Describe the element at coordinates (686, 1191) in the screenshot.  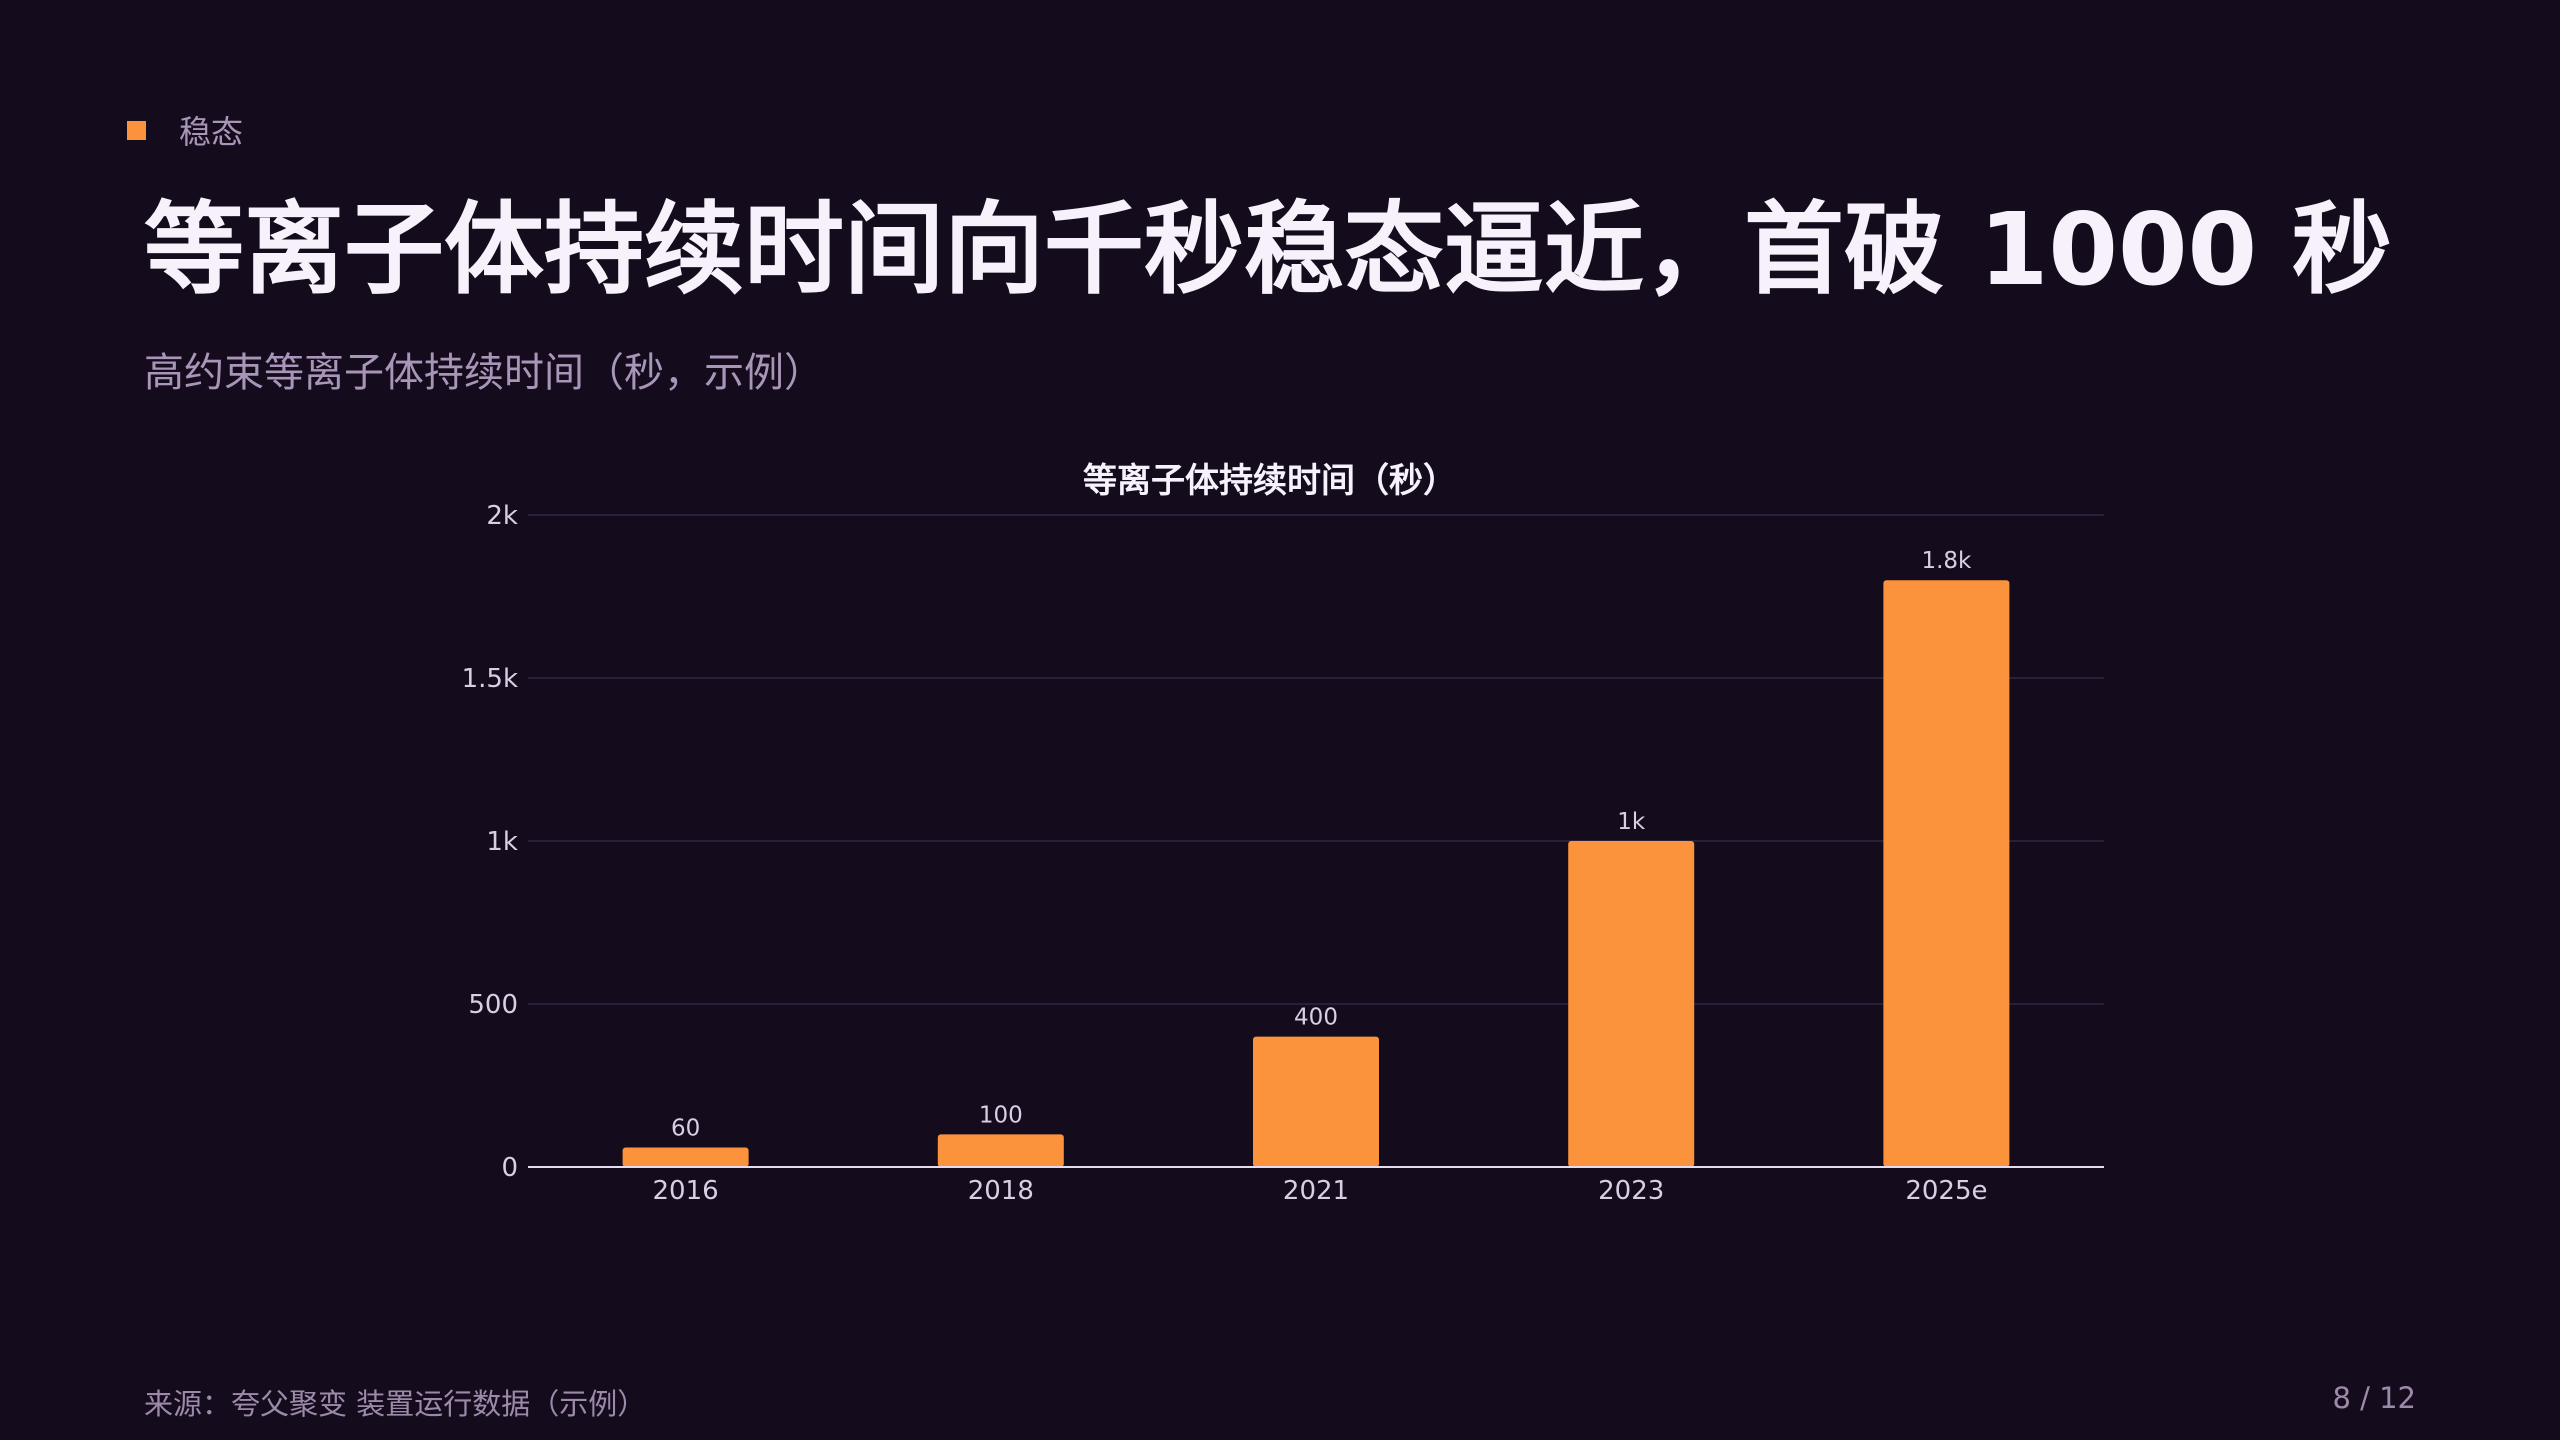
I see `x-tick-label: 2016` at that location.